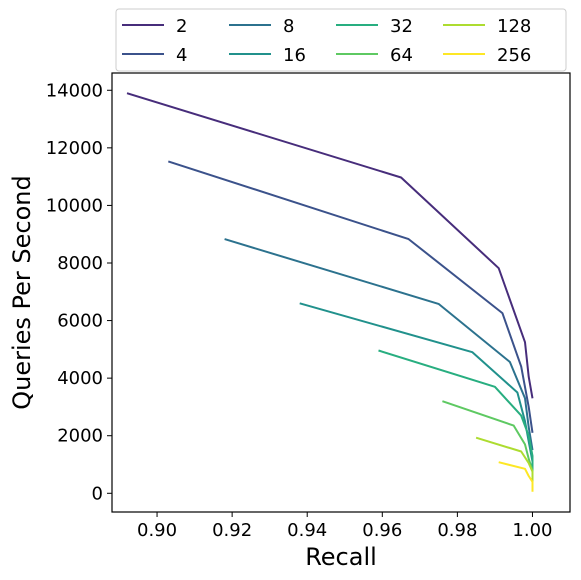  Describe the element at coordinates (80, 321) in the screenshot. I see `y-tick-label: 6000` at that location.